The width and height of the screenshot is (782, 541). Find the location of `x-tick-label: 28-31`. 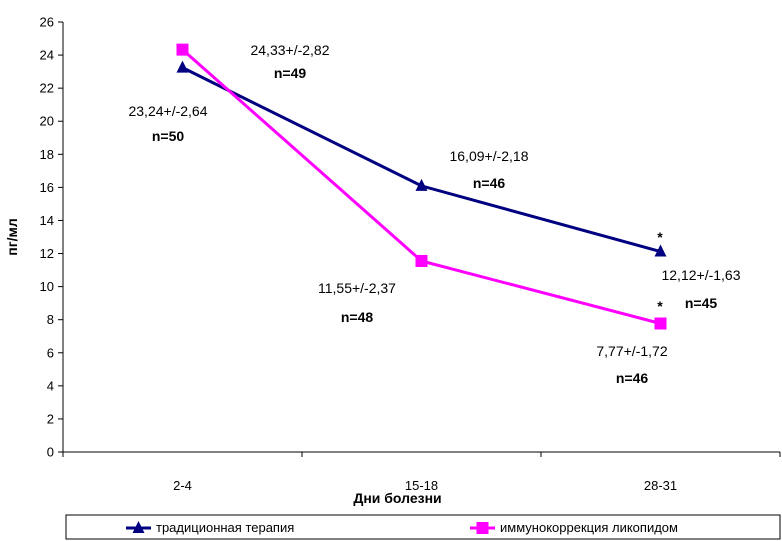

x-tick-label: 28-31 is located at coordinates (660, 485).